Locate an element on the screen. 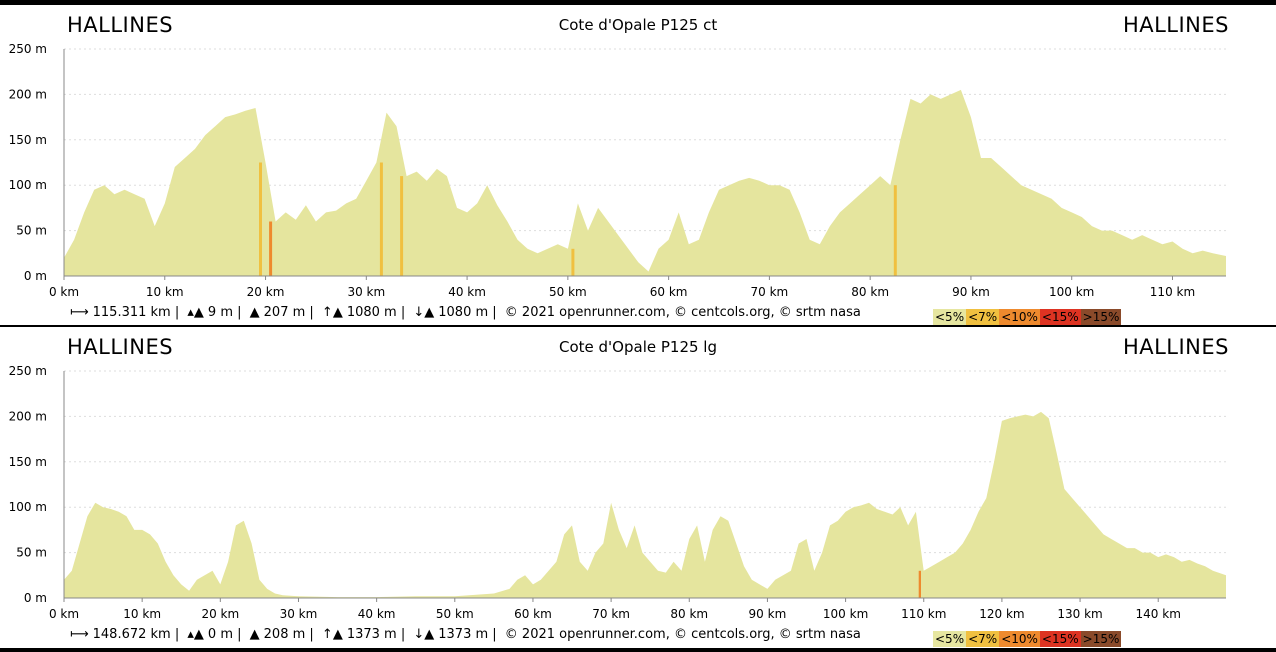  top-border is located at coordinates (638, 2).